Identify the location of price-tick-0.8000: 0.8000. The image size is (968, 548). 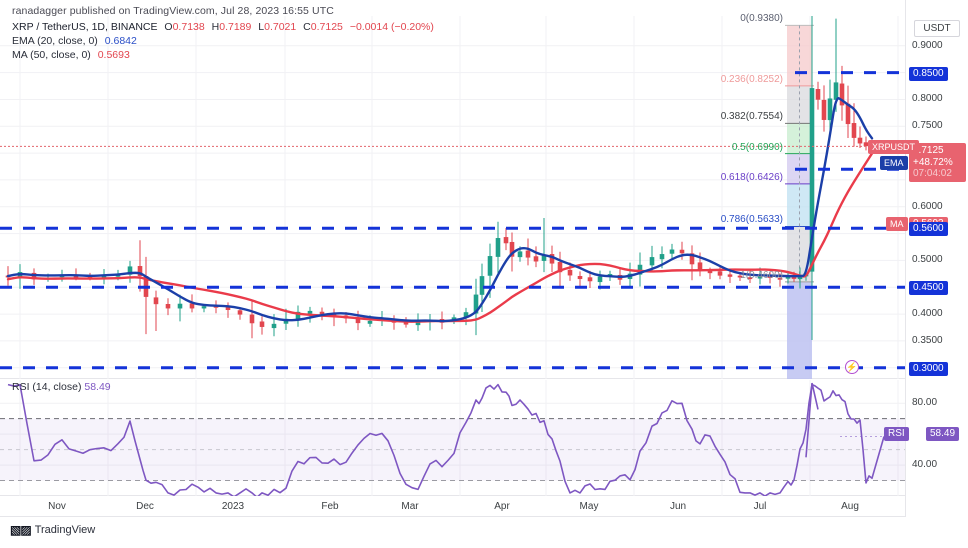
(927, 99).